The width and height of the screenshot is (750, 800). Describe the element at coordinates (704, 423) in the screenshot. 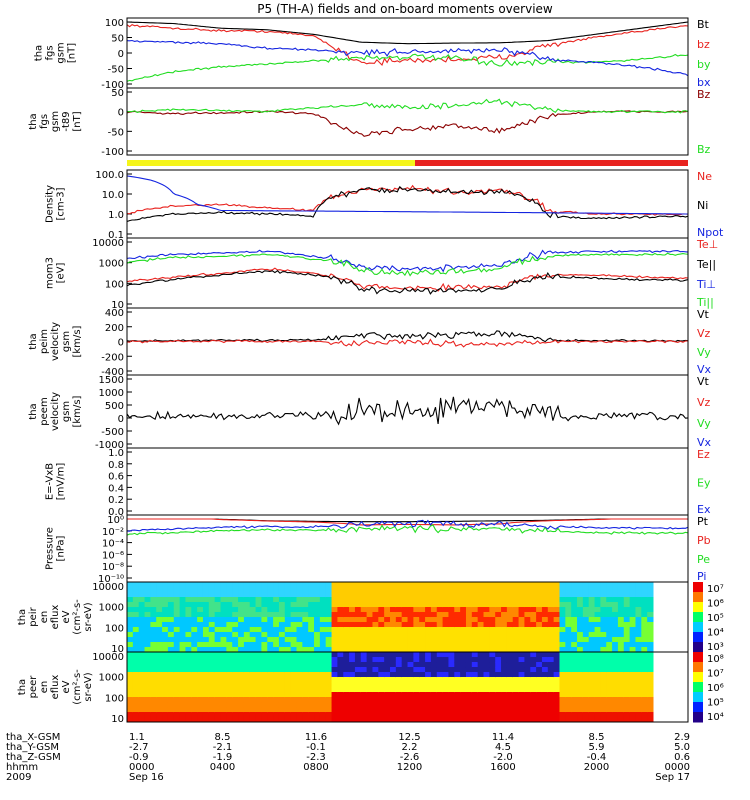

I see `legend-Vy: Vy` at that location.